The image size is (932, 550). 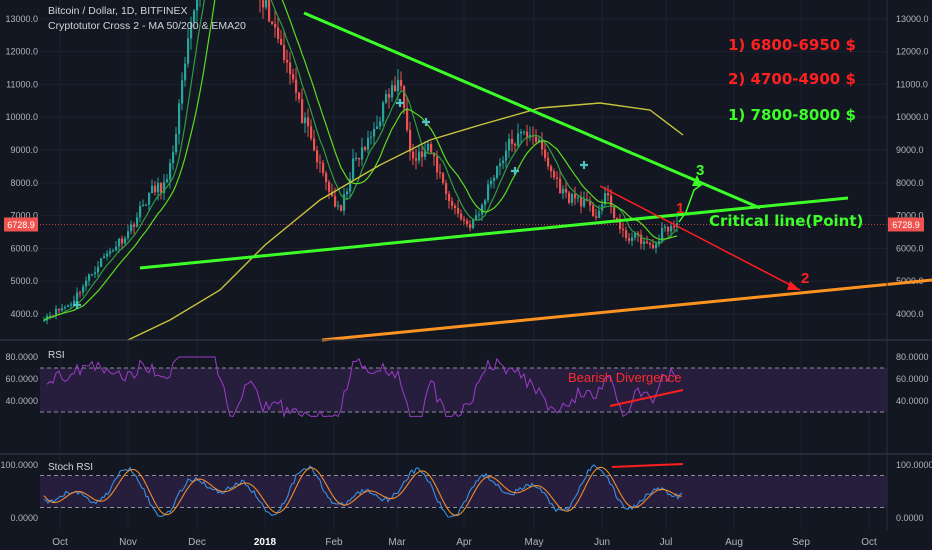 I want to click on y-tick-right: 4000.0, so click(x=910, y=314).